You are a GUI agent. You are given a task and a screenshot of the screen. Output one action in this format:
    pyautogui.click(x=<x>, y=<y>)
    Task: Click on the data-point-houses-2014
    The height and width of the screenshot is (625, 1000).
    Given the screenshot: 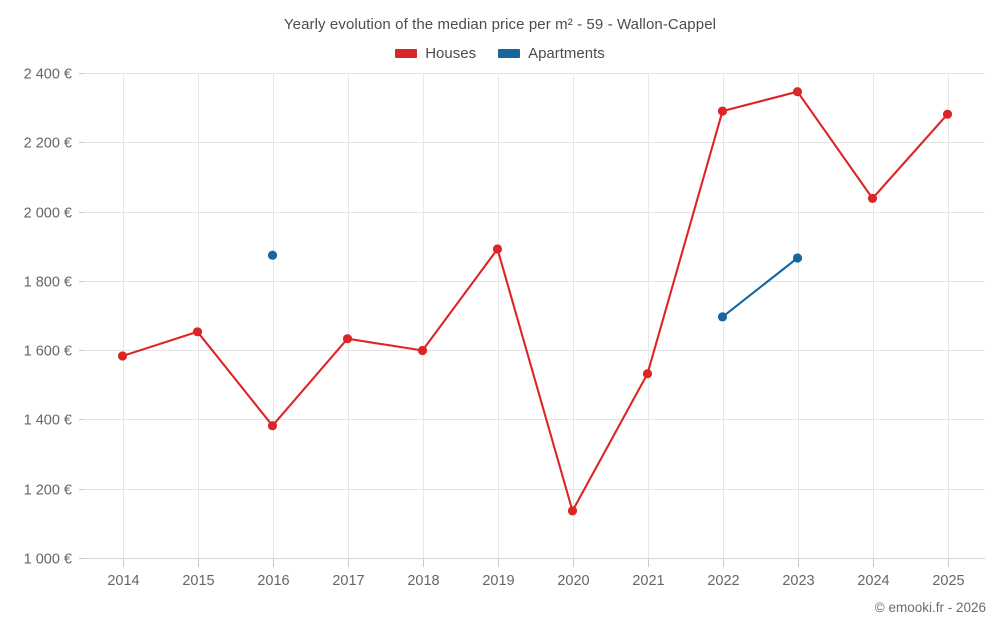 What is the action you would take?
    pyautogui.click(x=122, y=356)
    